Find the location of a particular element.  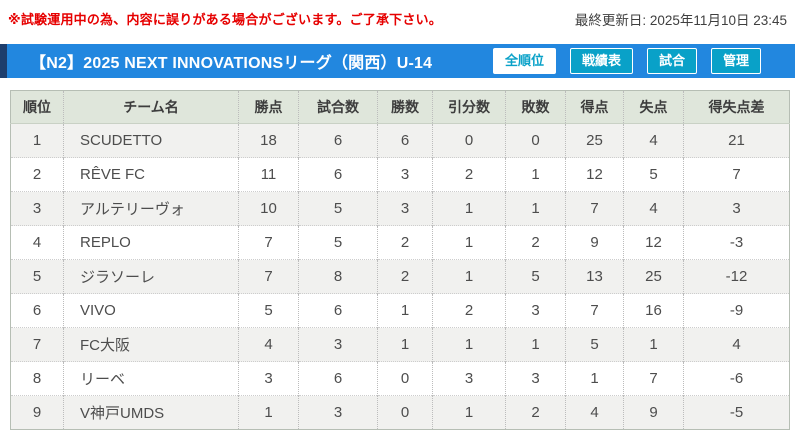

table-row: 8 リーベ 3 6 0 3 3 1 7 -6 is located at coordinates (400, 378).